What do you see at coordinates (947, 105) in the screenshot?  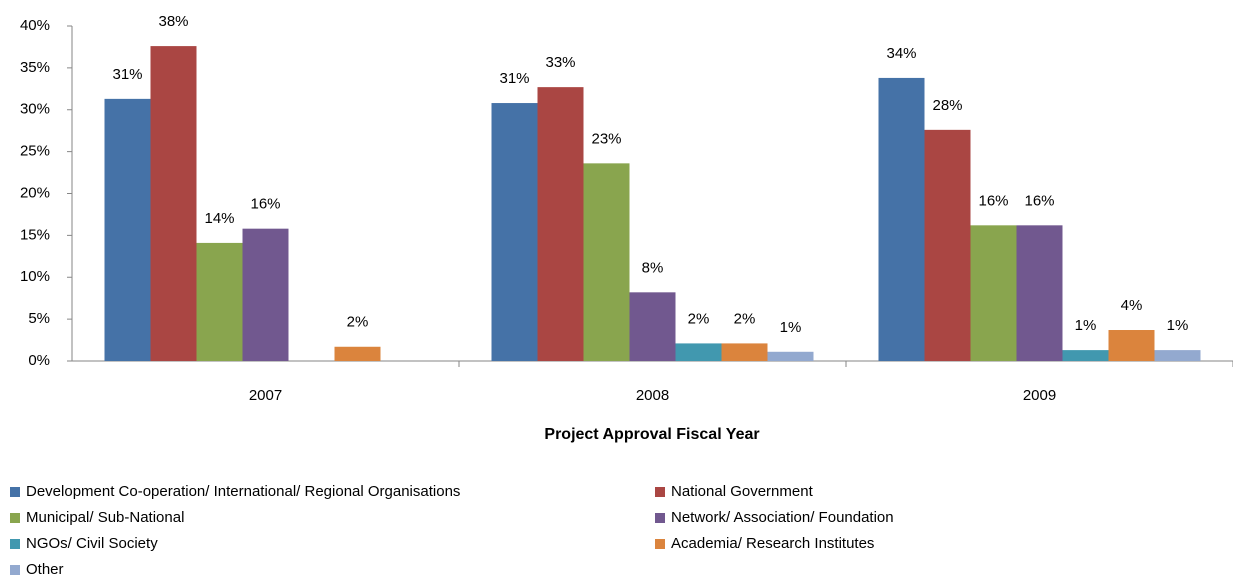 I see `data-label: 28%` at bounding box center [947, 105].